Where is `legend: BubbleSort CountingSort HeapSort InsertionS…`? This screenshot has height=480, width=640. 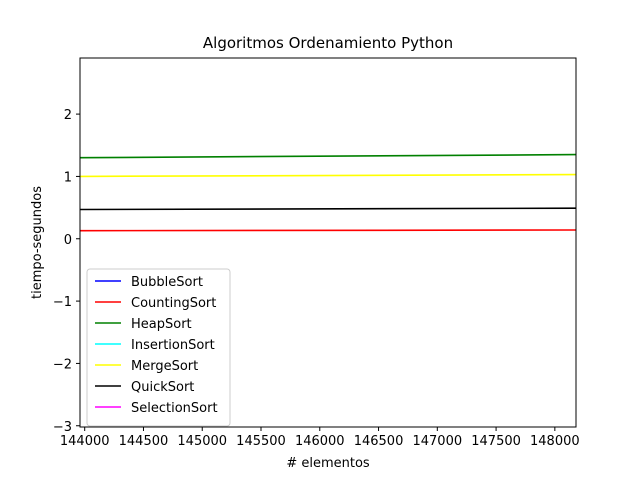 legend: BubbleSort CountingSort HeapSort InsertionS… is located at coordinates (158, 347).